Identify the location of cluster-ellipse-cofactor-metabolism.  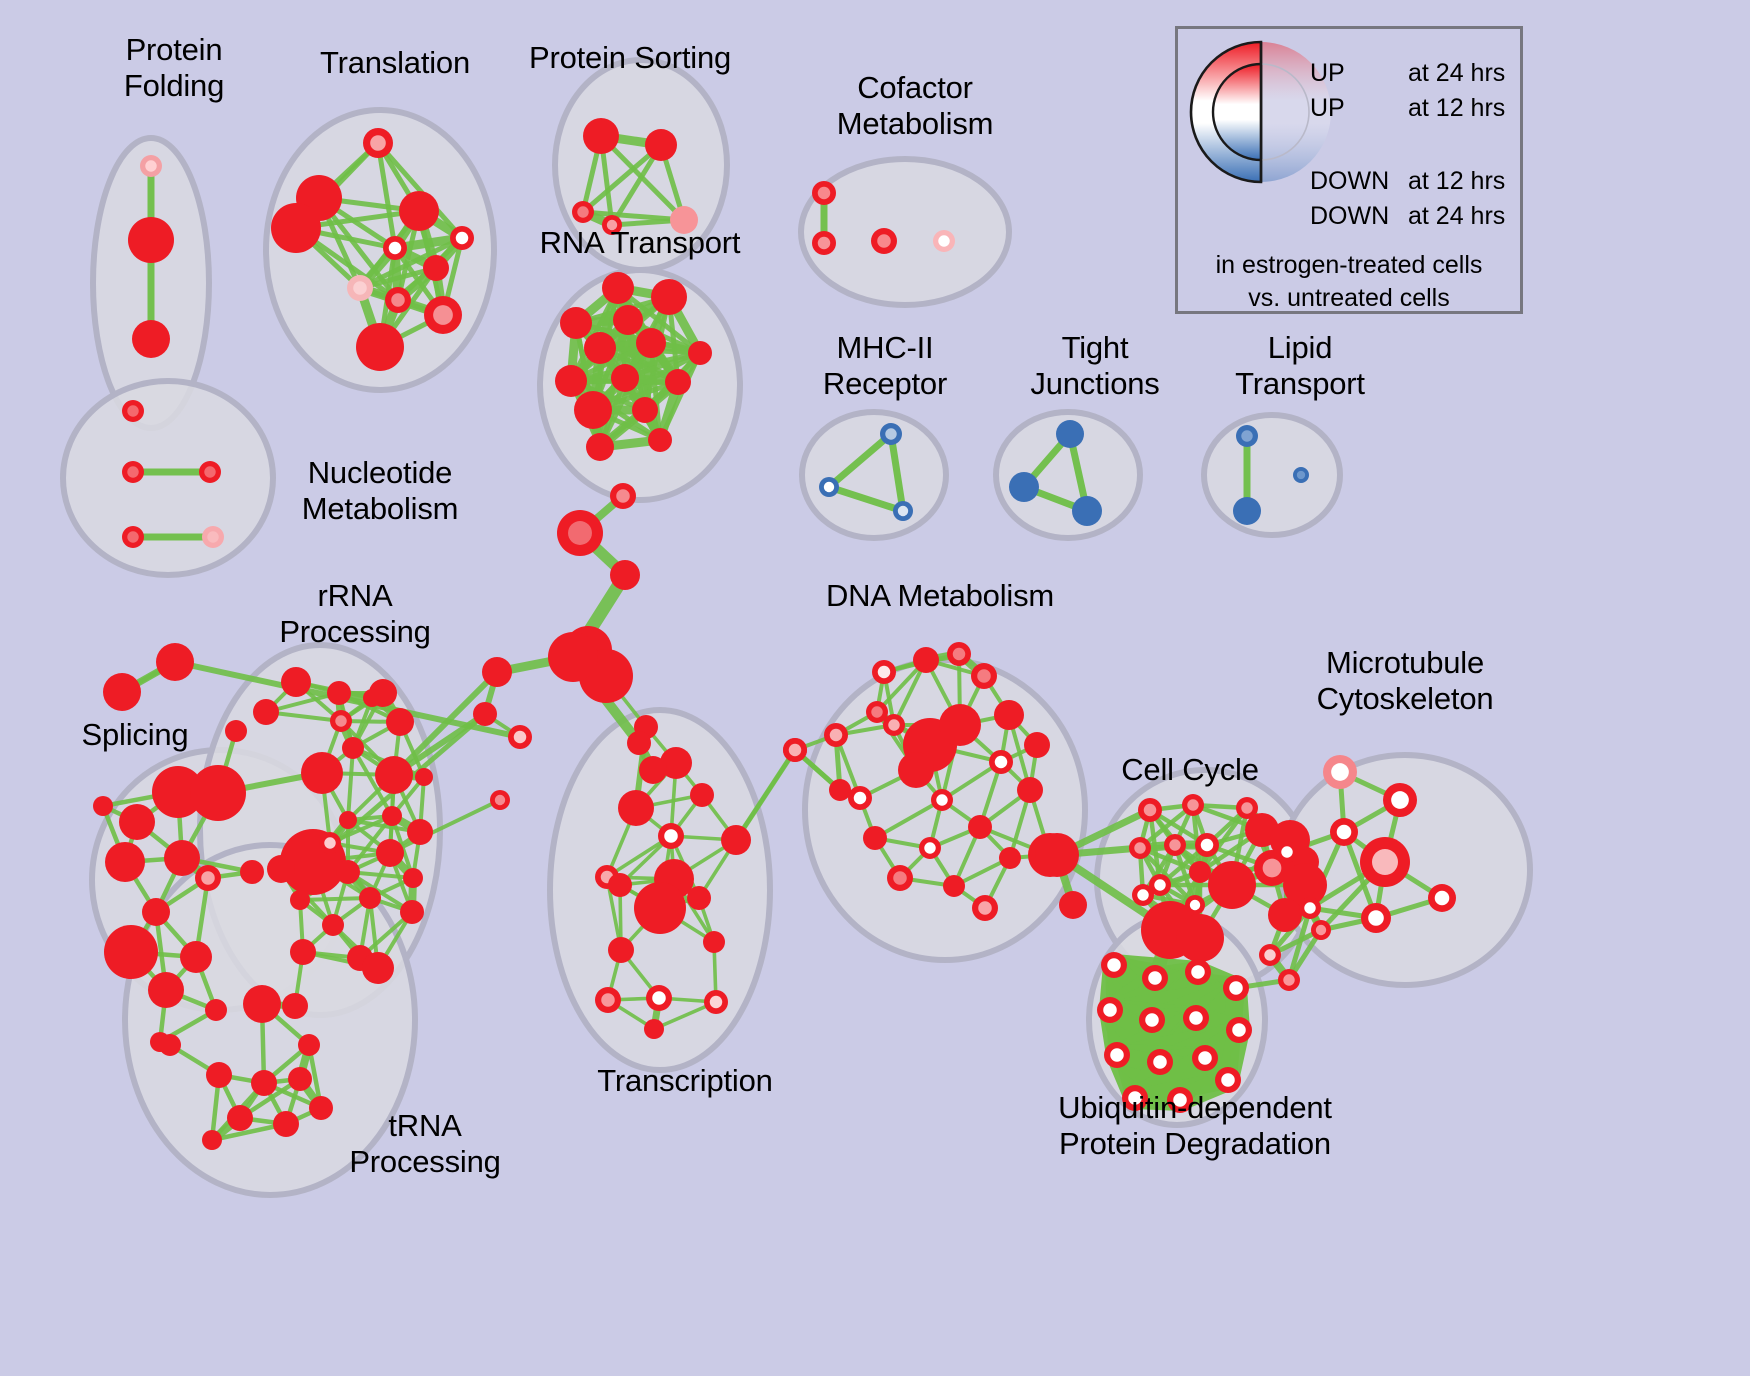
(905, 232).